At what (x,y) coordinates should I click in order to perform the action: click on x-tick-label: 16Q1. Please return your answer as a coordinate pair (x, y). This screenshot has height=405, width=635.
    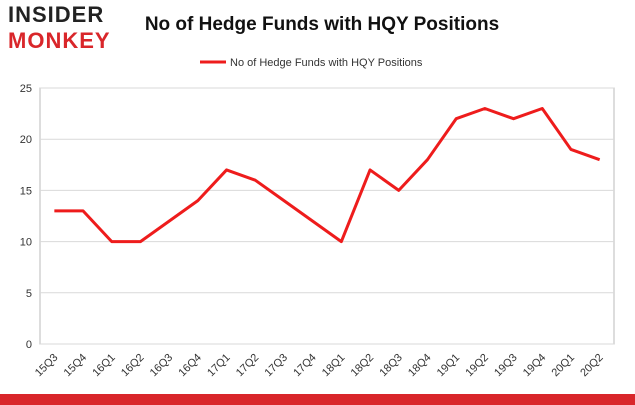
    Looking at the image, I should click on (104, 366).